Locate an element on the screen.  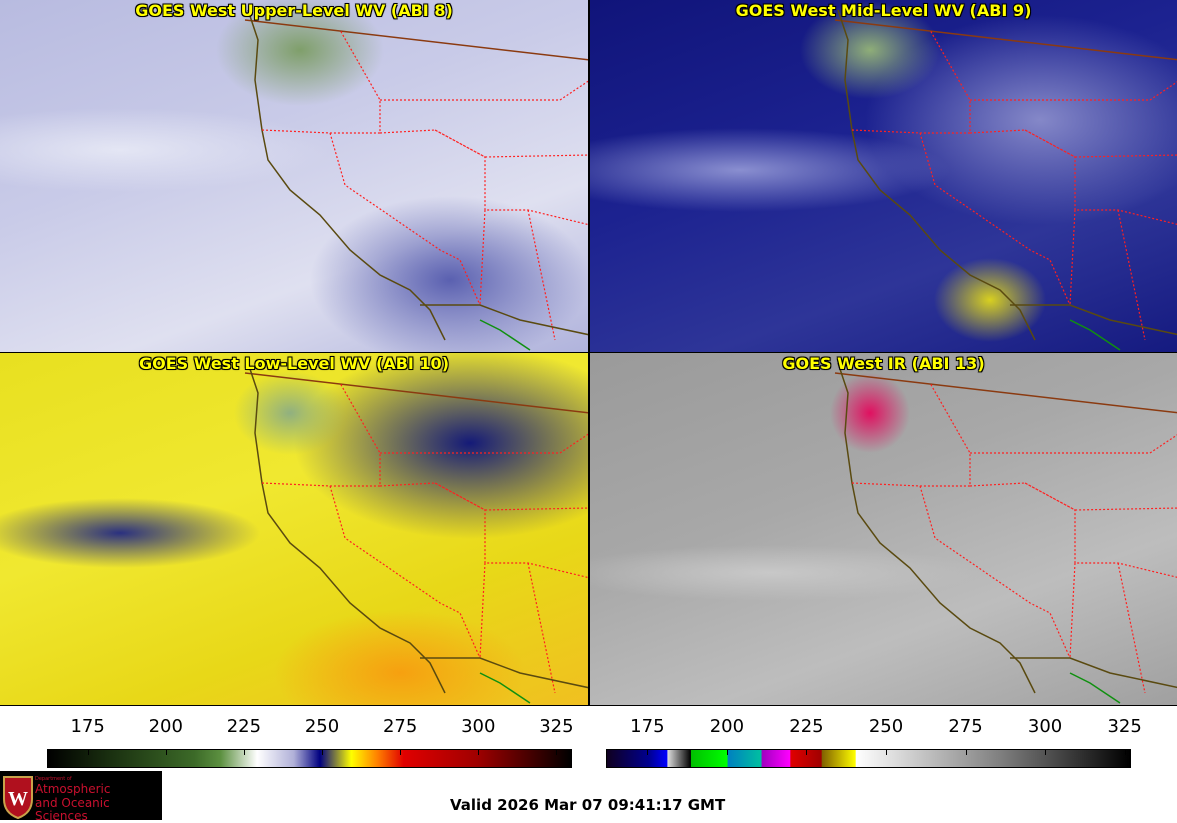
logo-line1: Department of is located at coordinates (53, 779).